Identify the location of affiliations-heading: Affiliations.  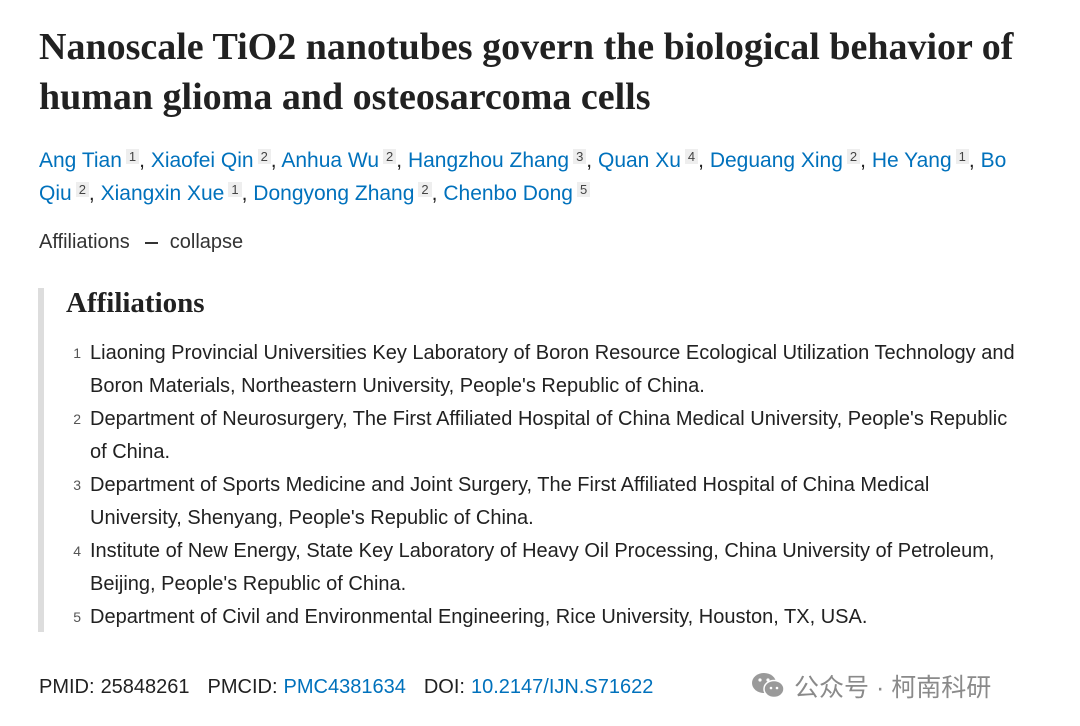
(135, 303).